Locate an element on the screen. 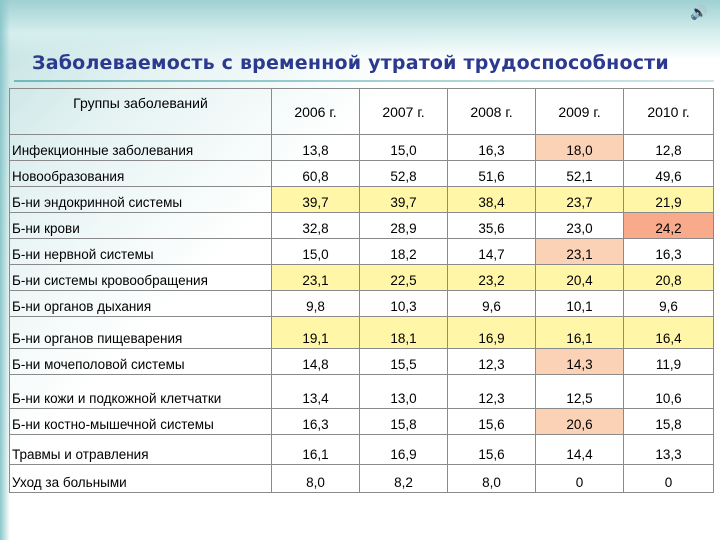  cell-value: 13,4 is located at coordinates (315, 391).